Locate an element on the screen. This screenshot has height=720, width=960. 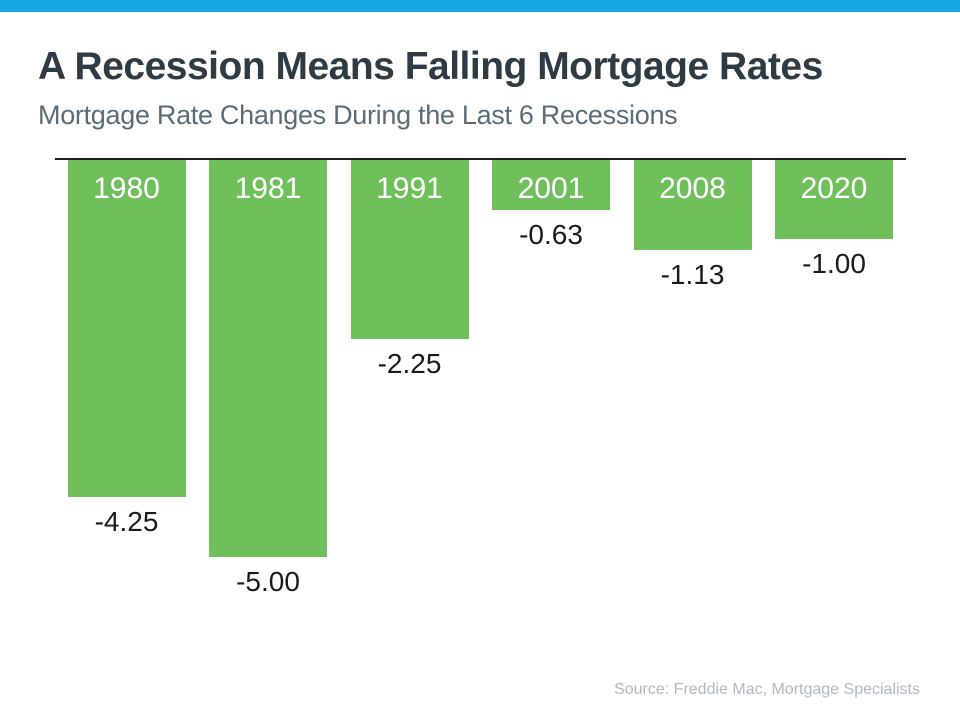
bar-2001: 2001 is located at coordinates (551, 185).